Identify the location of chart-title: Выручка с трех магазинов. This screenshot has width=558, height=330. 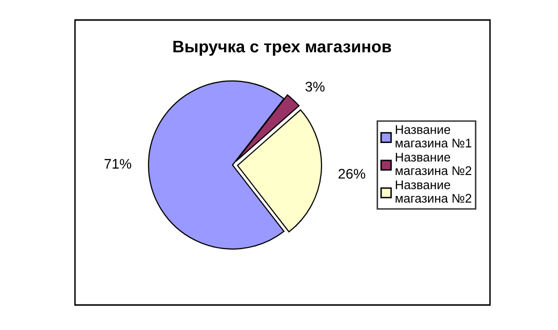
(282, 48).